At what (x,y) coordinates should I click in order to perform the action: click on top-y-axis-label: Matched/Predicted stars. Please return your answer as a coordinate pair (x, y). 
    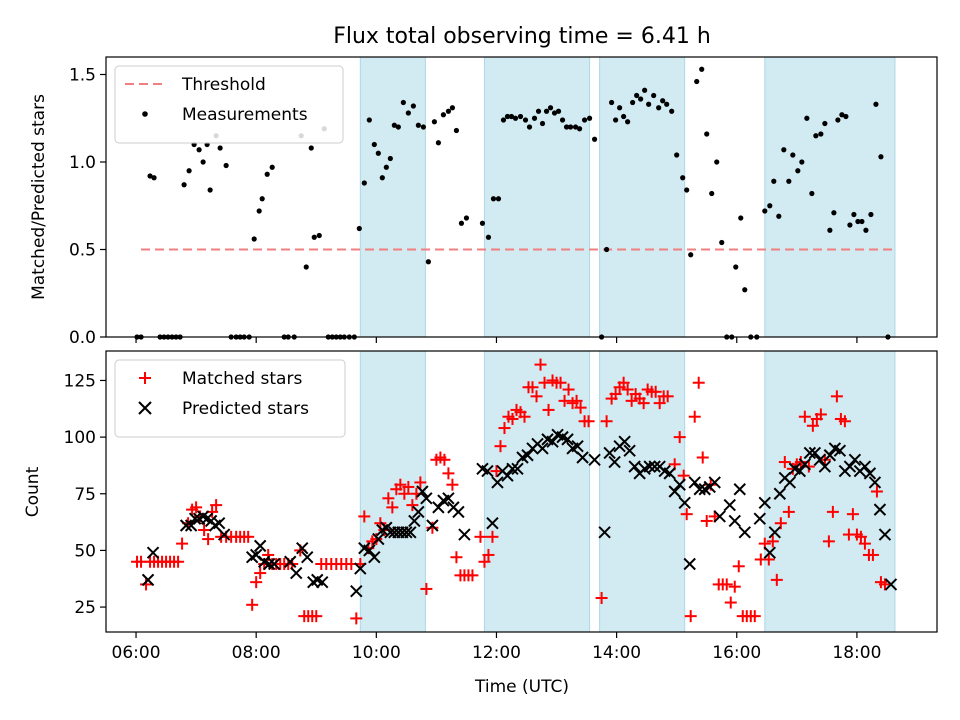
    Looking at the image, I should click on (39, 197).